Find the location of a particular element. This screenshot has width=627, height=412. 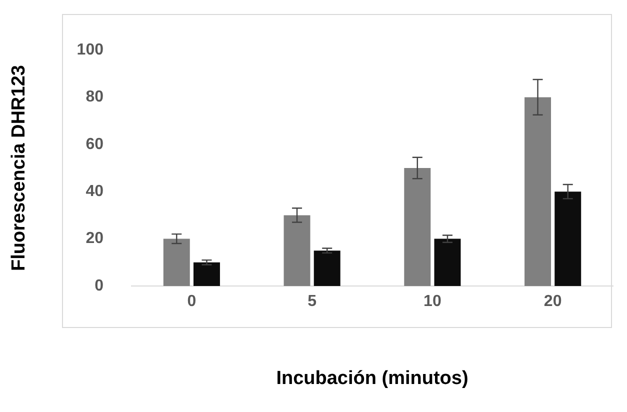

y-tick-label: 20 is located at coordinates (95, 239).